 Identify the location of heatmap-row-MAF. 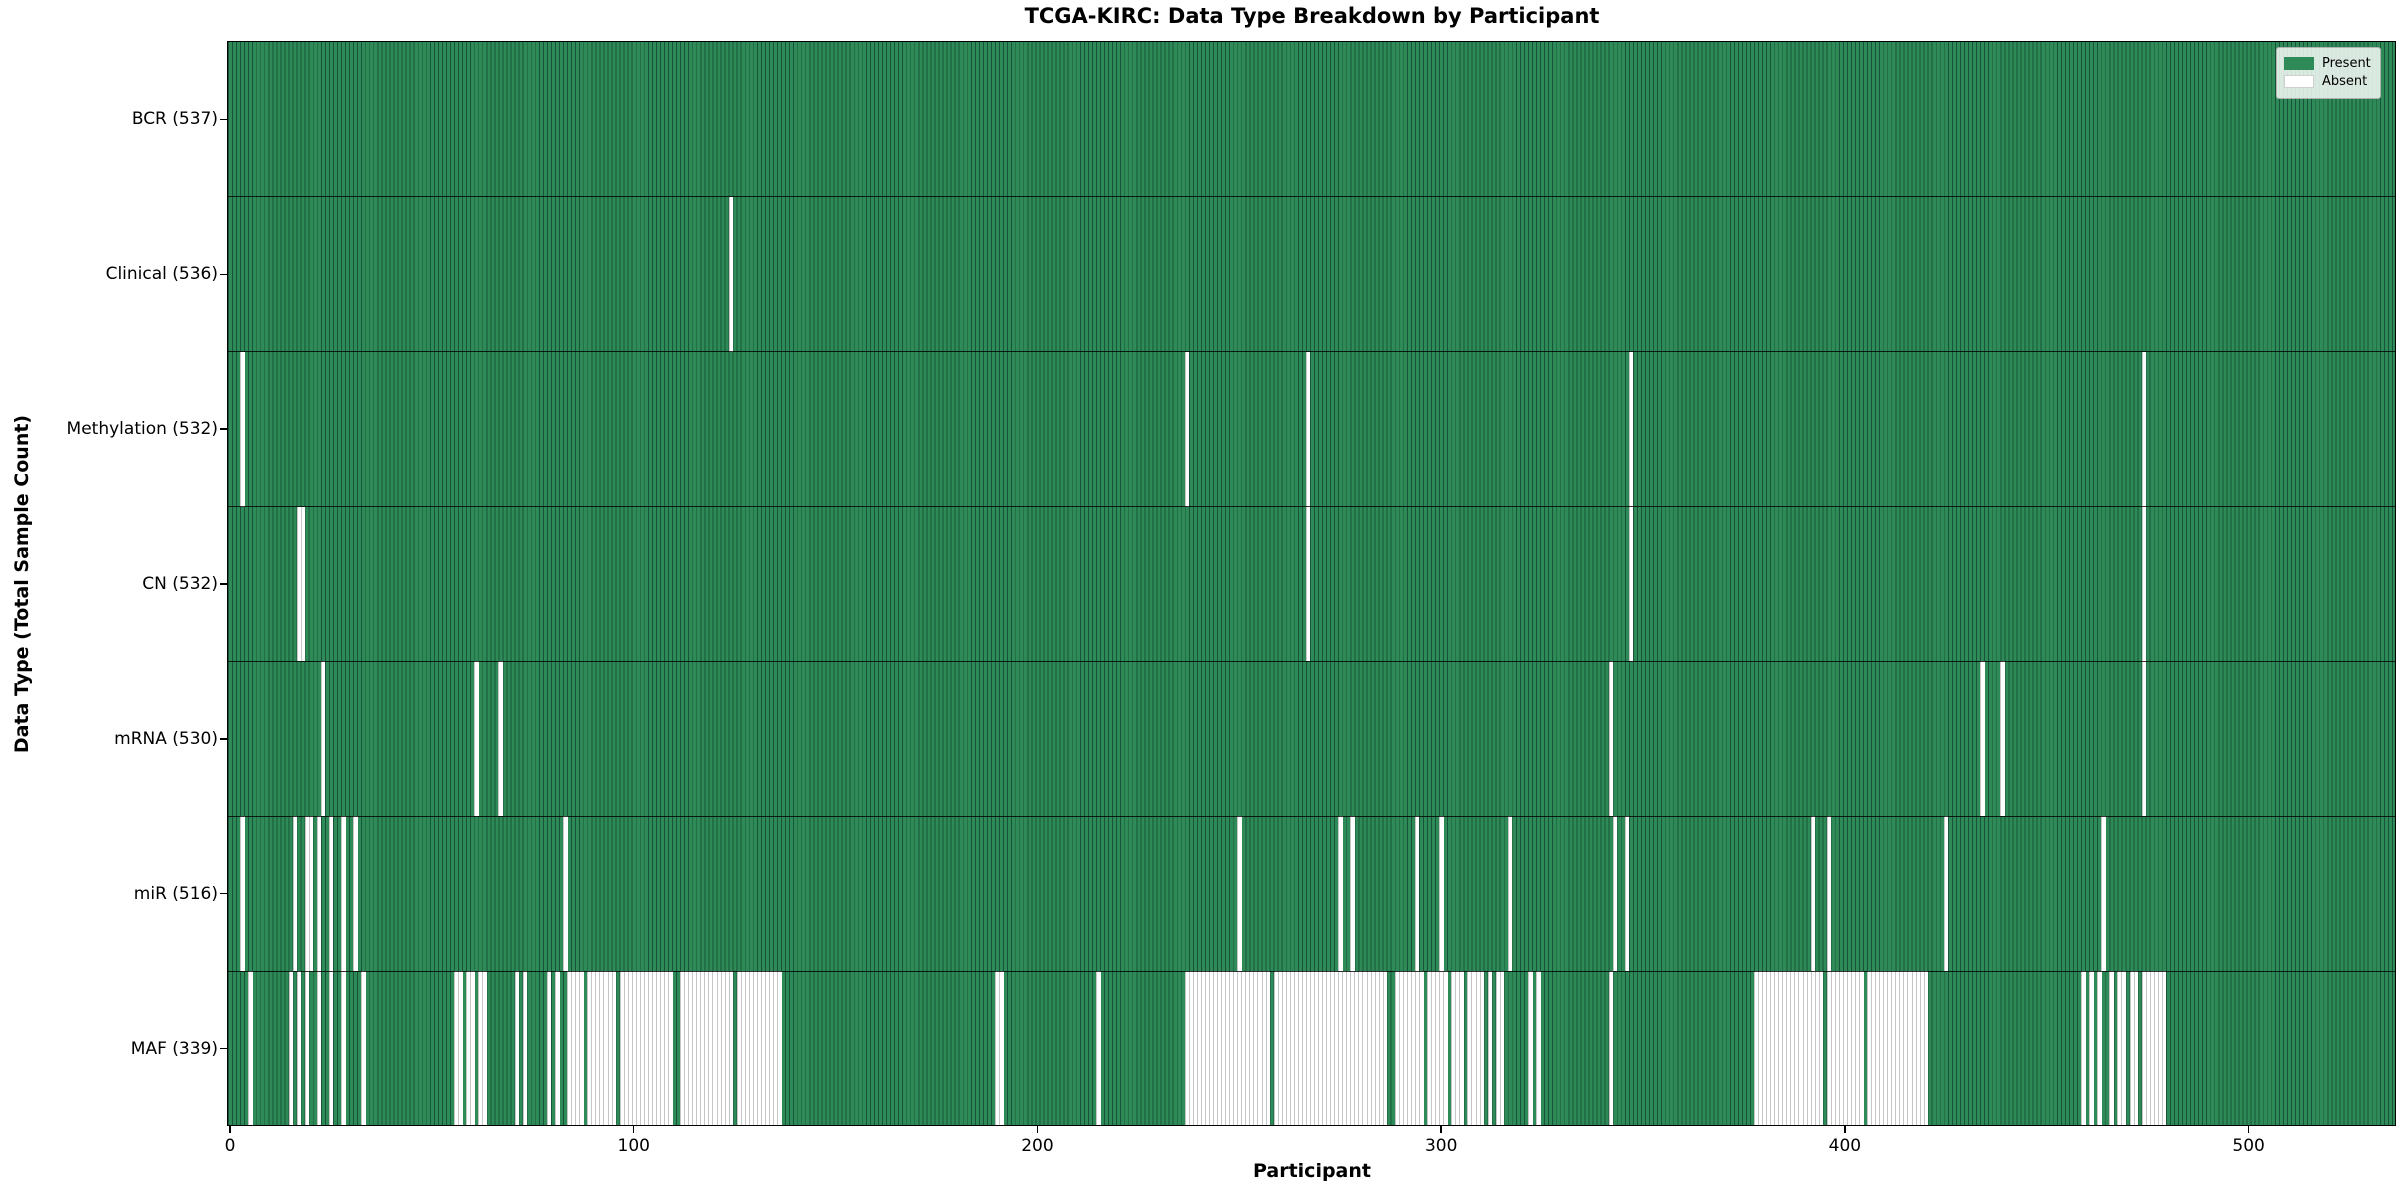
(1312, 1048).